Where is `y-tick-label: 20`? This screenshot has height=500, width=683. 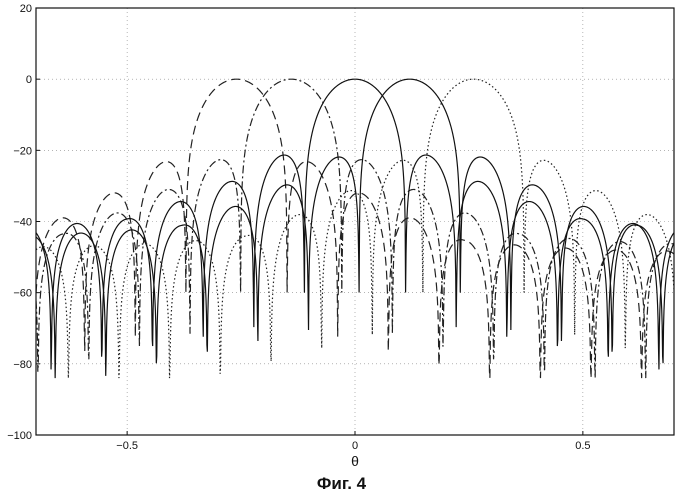
y-tick-label: 20 is located at coordinates (26, 9).